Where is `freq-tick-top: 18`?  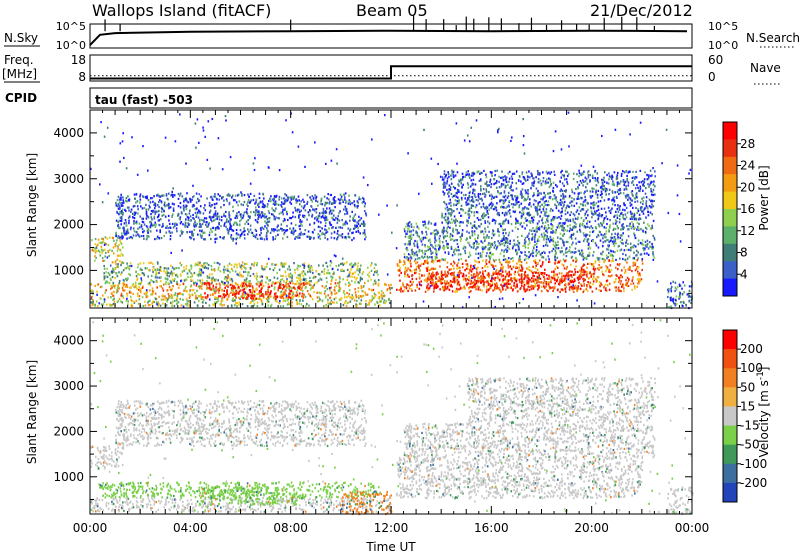 freq-tick-top: 18 is located at coordinates (78, 60).